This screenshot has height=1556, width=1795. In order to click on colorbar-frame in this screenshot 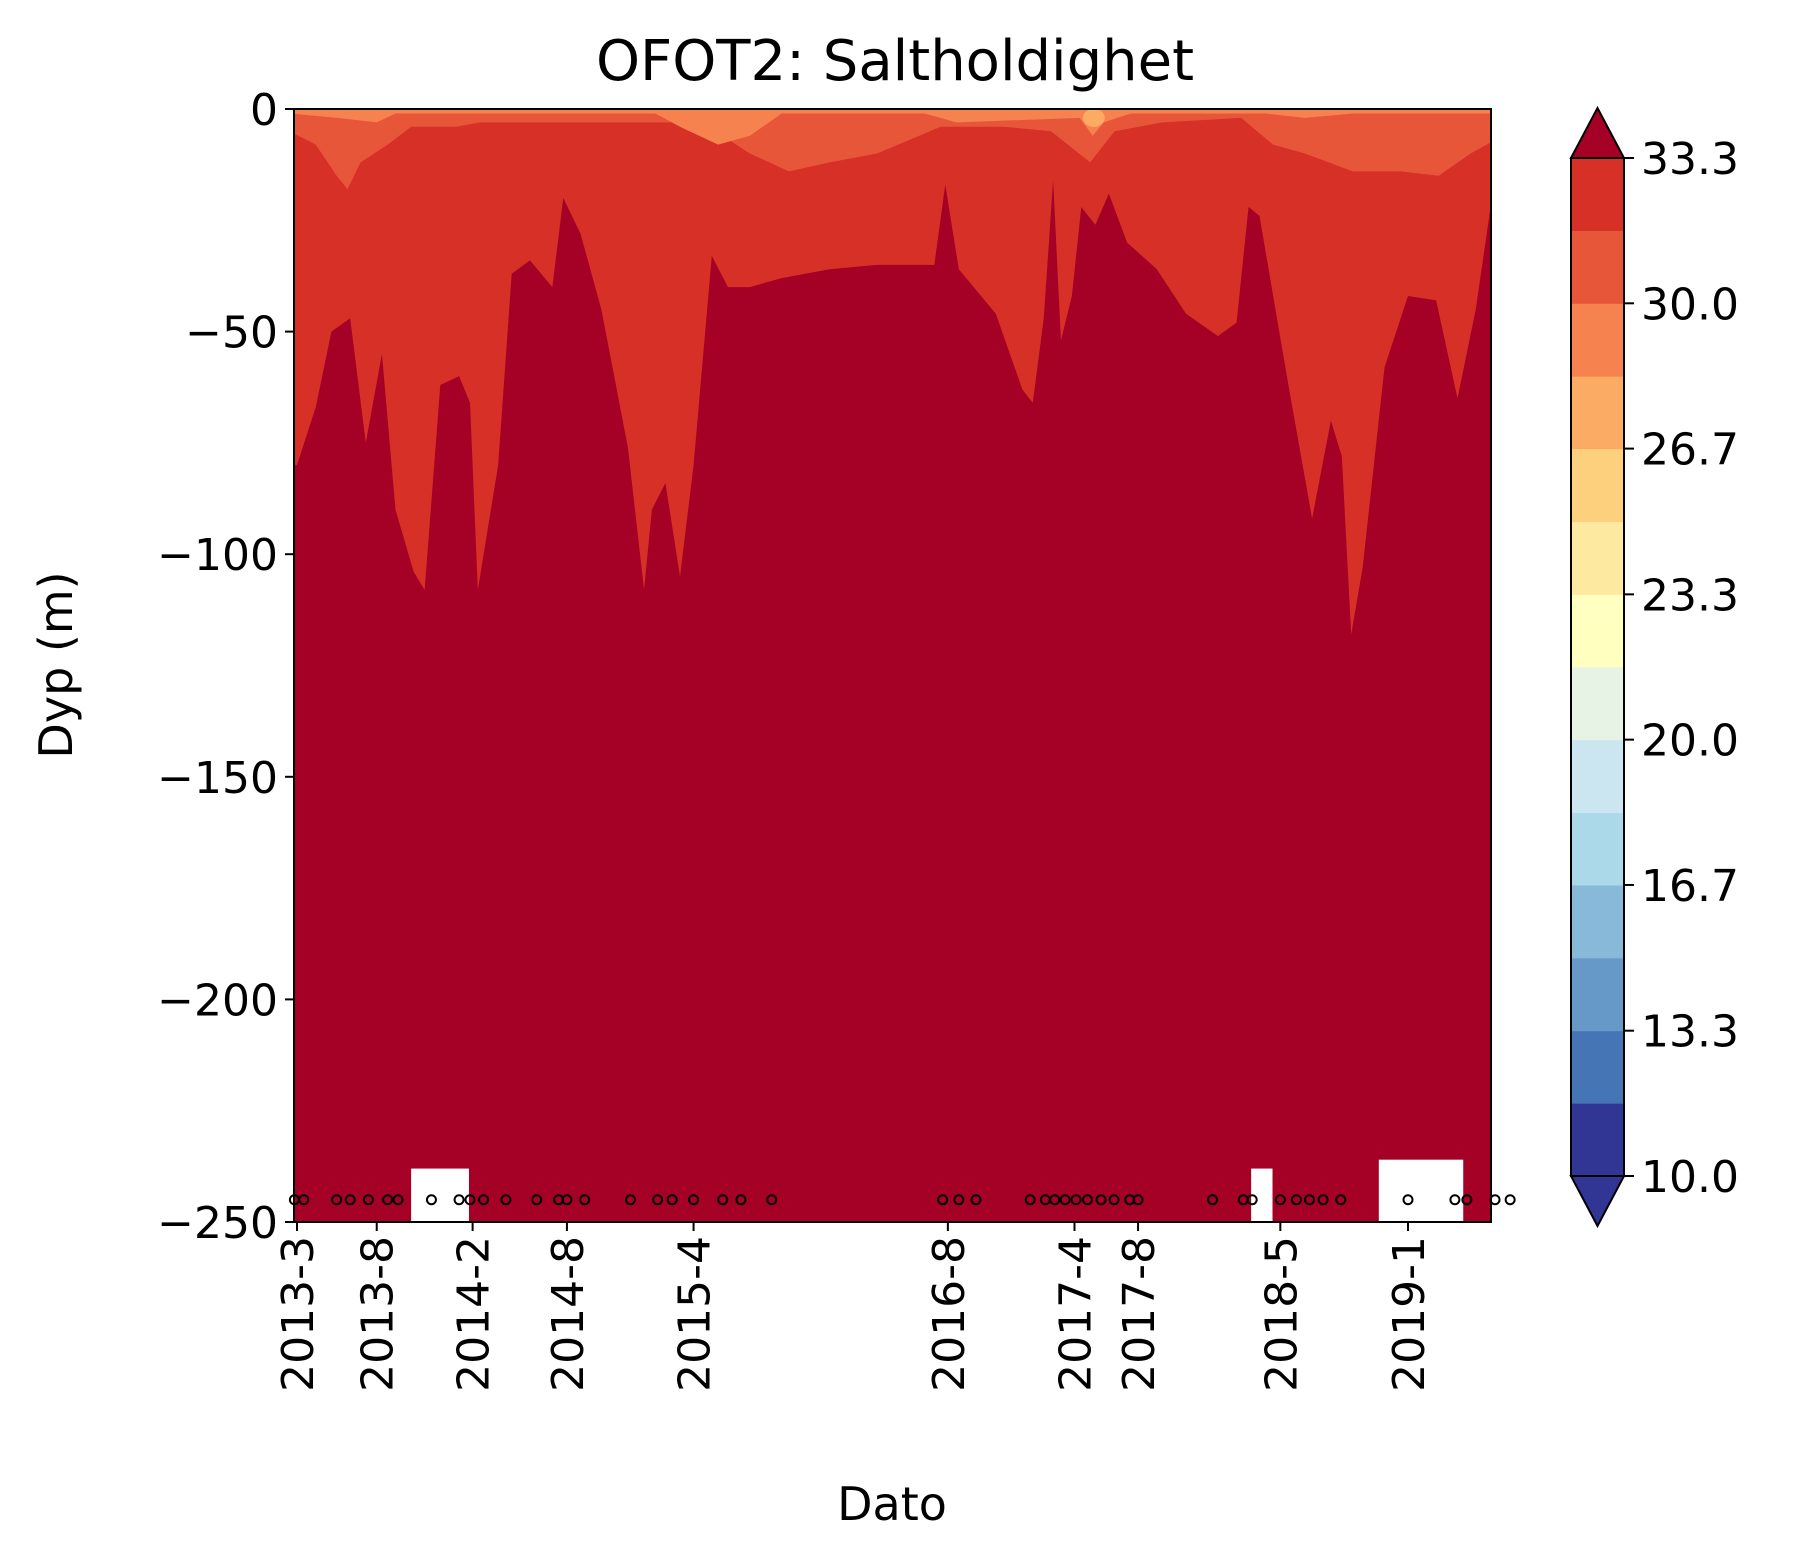, I will do `click(1597, 667)`.